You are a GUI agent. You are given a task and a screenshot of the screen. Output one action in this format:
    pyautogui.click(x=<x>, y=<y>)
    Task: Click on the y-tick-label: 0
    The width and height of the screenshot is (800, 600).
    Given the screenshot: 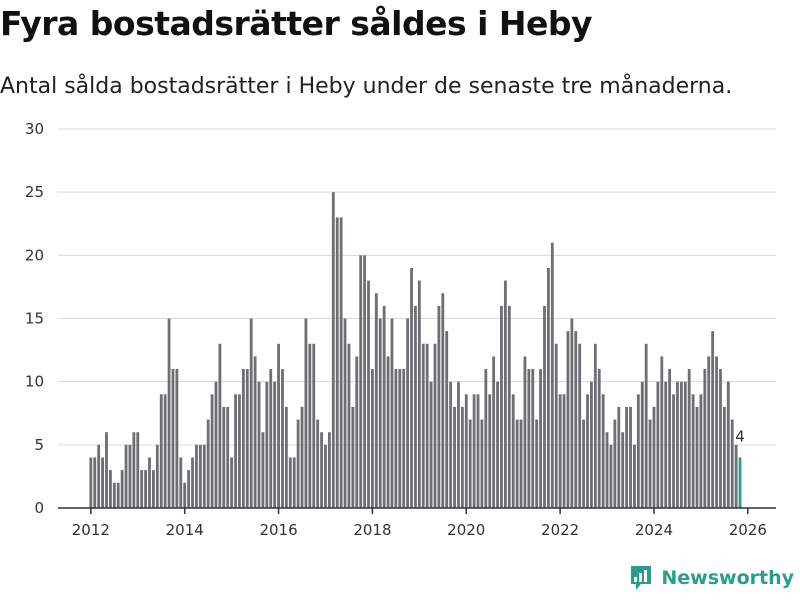 What is the action you would take?
    pyautogui.click(x=39, y=508)
    